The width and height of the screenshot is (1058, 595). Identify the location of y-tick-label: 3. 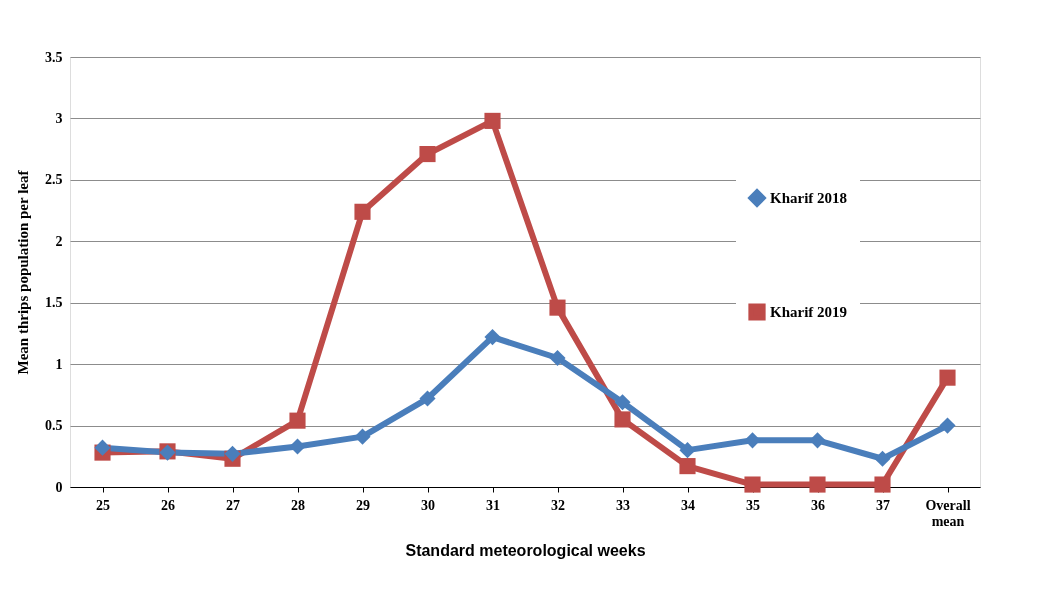
(59, 118).